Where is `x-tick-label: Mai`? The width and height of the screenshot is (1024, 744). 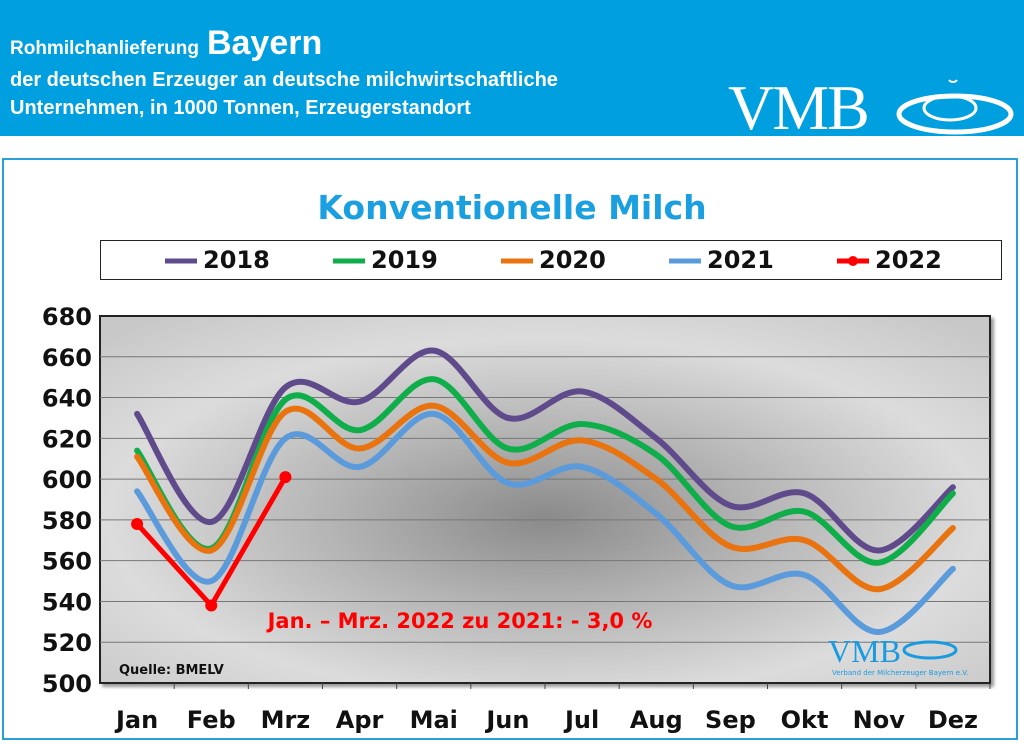
x-tick-label: Mai is located at coordinates (434, 720).